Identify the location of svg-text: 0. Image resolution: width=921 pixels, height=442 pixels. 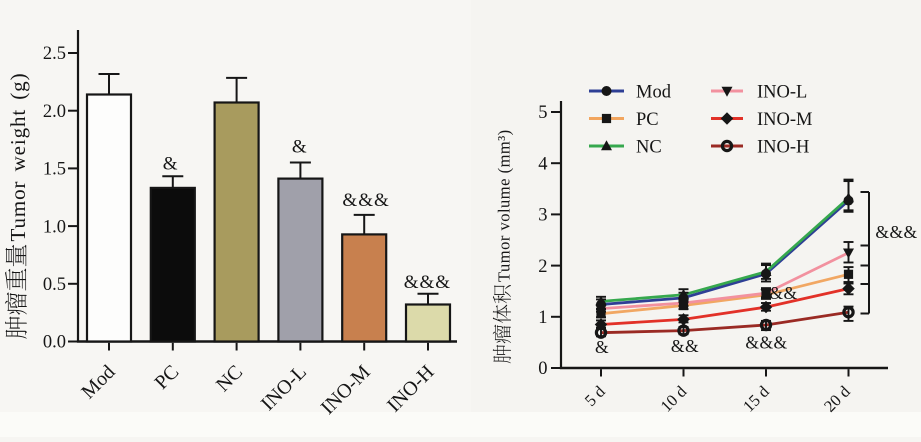
(542, 369).